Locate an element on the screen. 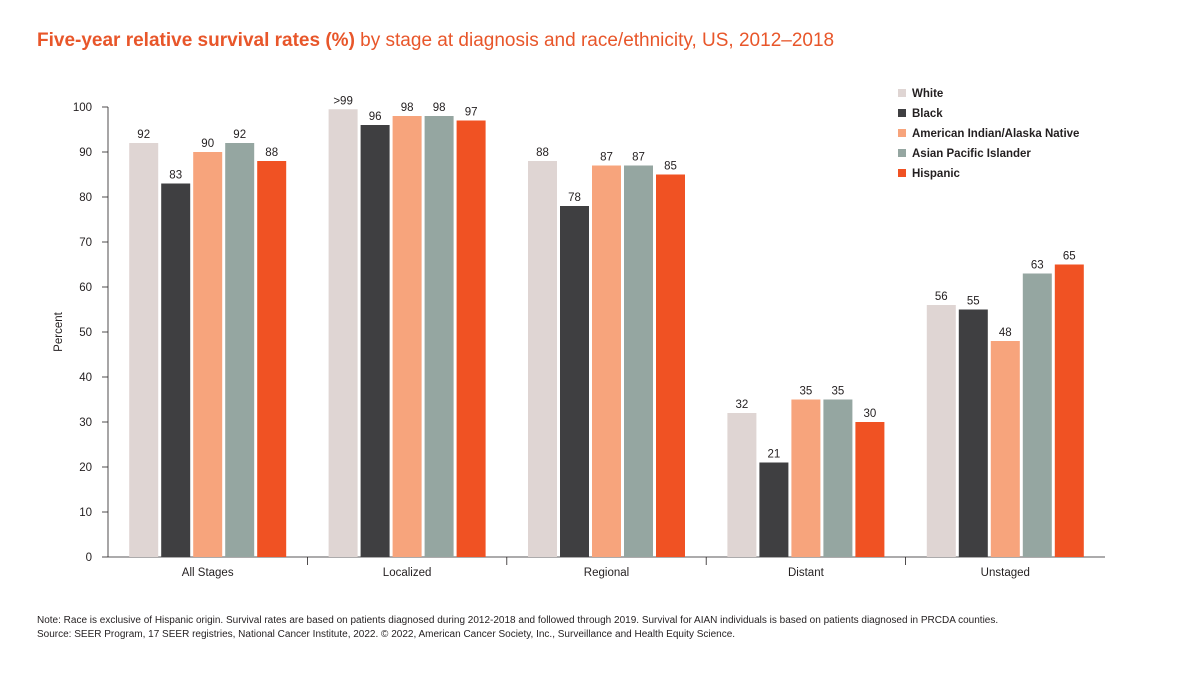 The height and width of the screenshot is (675, 1200). legend-label: American Indian/Alaska Native is located at coordinates (995, 134).